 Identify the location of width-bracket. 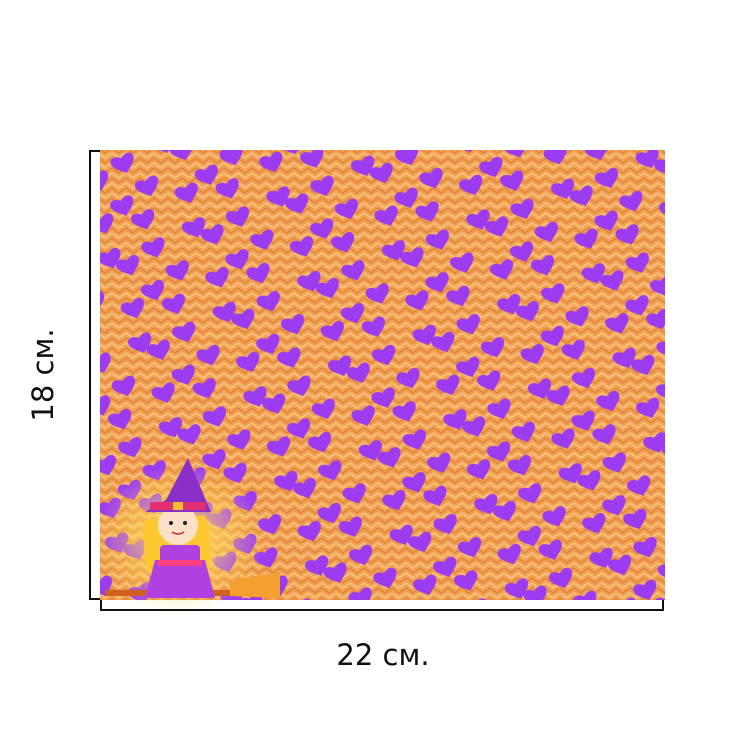
(382, 605).